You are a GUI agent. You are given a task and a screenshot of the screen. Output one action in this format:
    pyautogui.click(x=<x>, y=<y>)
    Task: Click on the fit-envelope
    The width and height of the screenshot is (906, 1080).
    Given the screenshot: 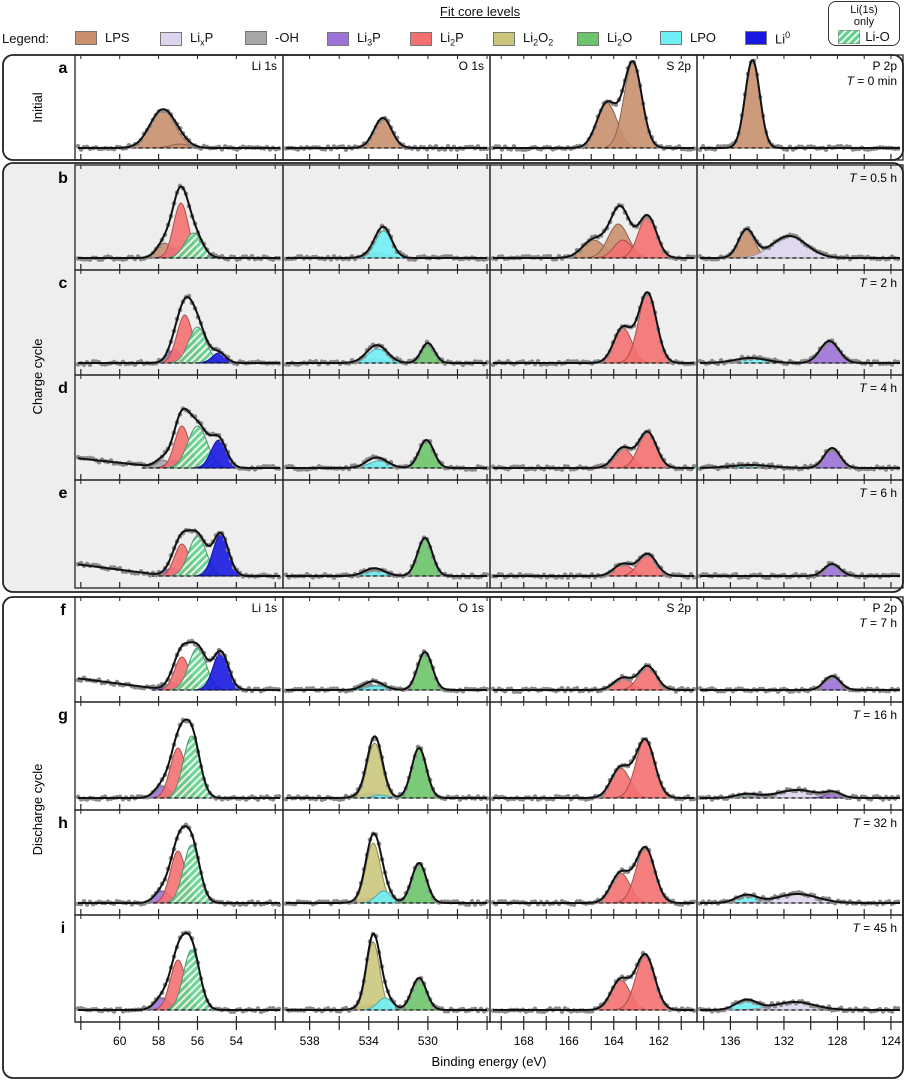 What is the action you would take?
    pyautogui.click(x=179, y=758)
    